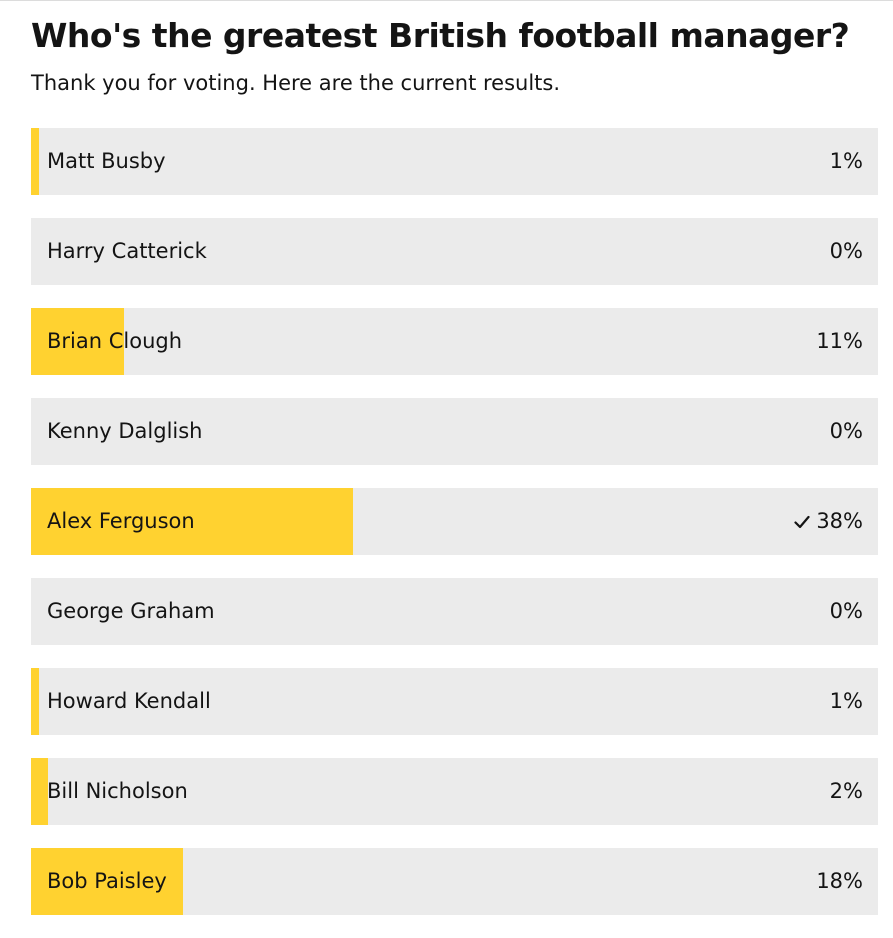  I want to click on result-percent-group: 18%, so click(839, 881).